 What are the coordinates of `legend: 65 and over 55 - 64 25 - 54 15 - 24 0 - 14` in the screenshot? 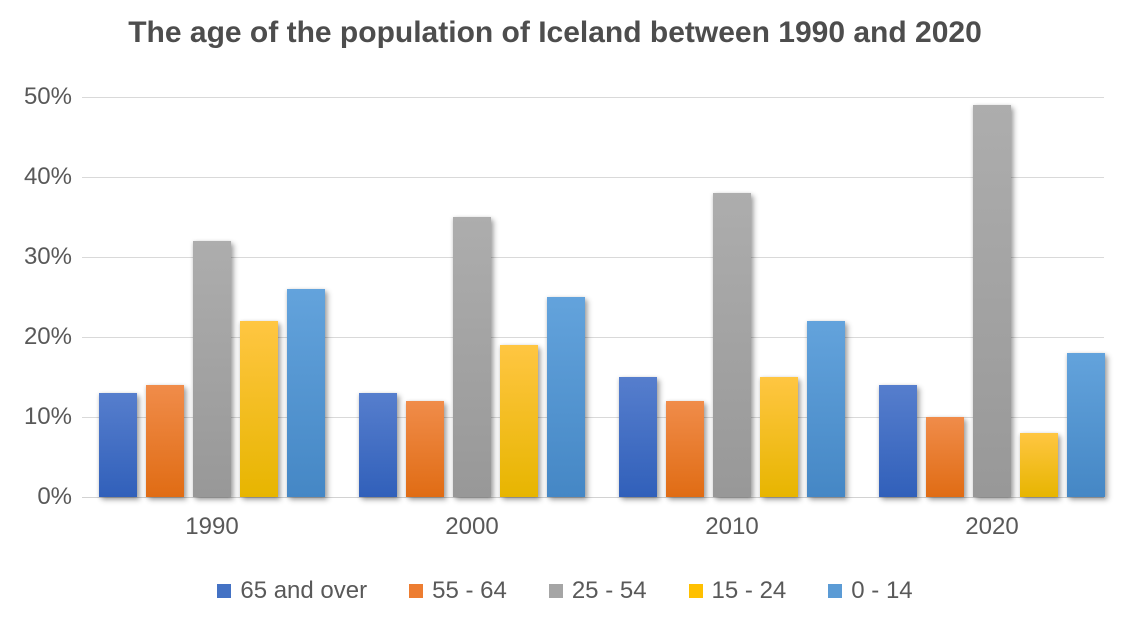 It's located at (565, 591).